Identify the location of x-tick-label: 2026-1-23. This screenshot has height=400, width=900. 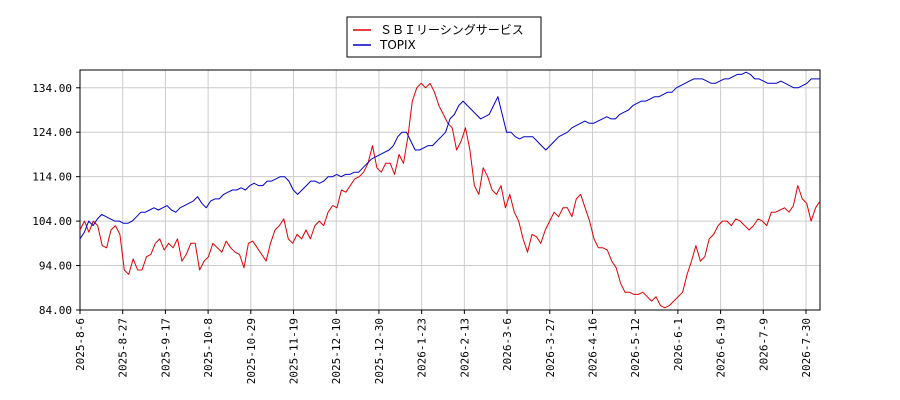
(422, 348).